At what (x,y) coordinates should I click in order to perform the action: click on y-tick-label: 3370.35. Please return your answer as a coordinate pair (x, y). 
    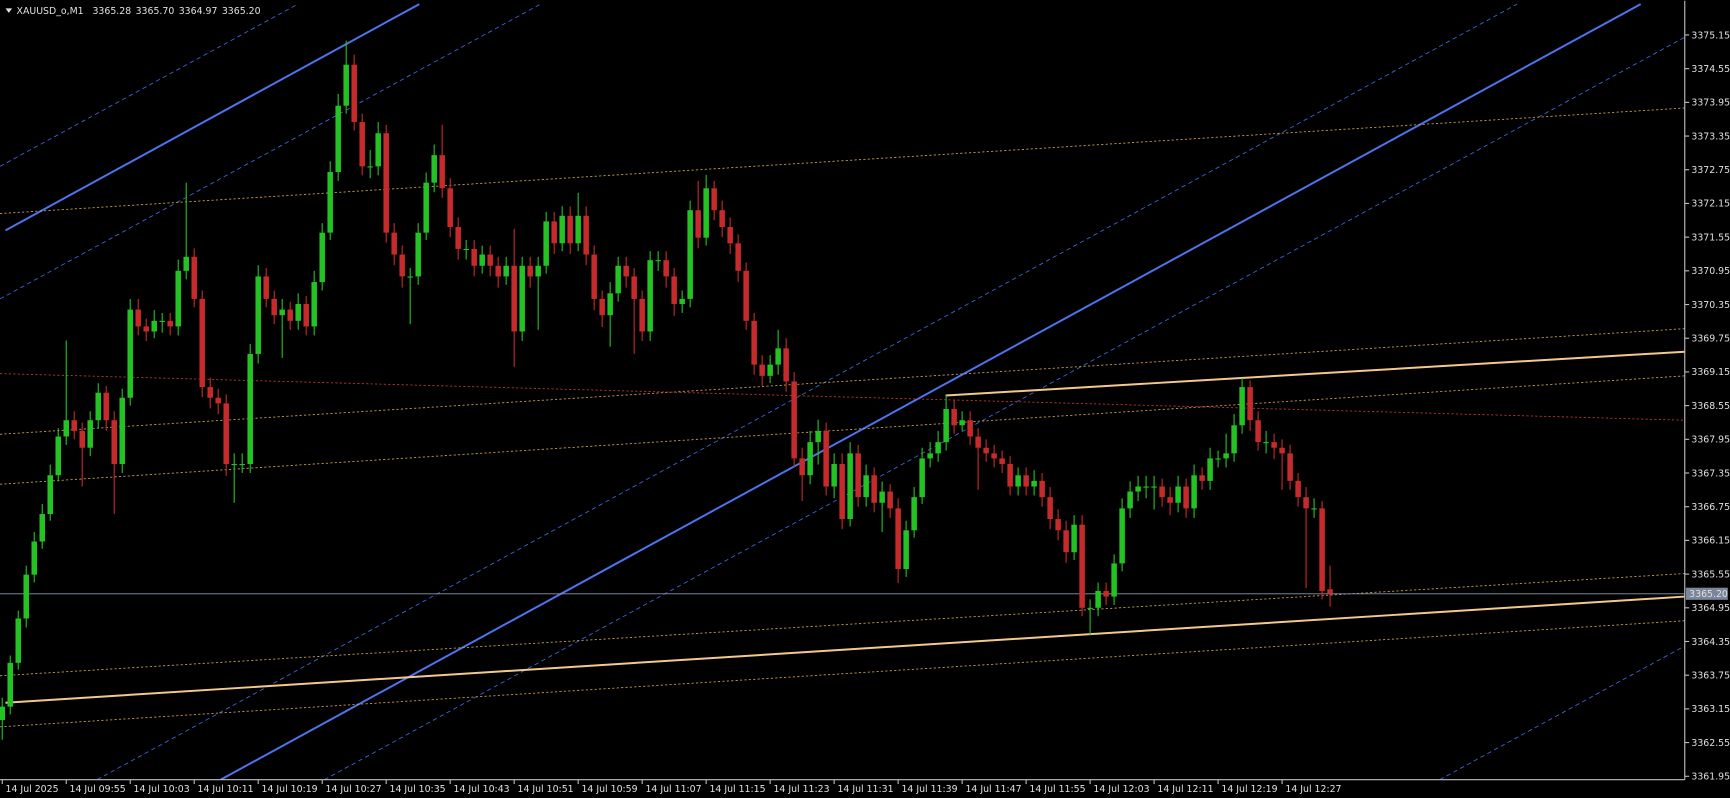
    Looking at the image, I should click on (1710, 305).